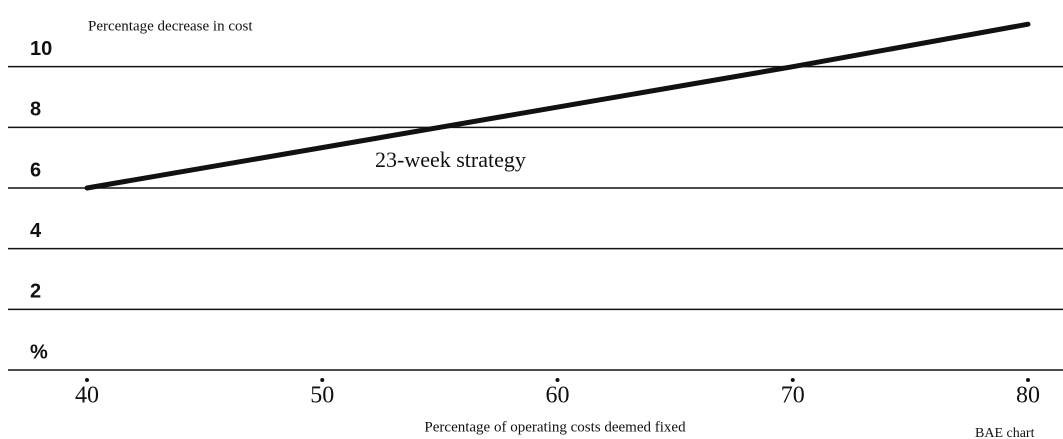  I want to click on annotation: 23-week strategy, so click(450, 159).